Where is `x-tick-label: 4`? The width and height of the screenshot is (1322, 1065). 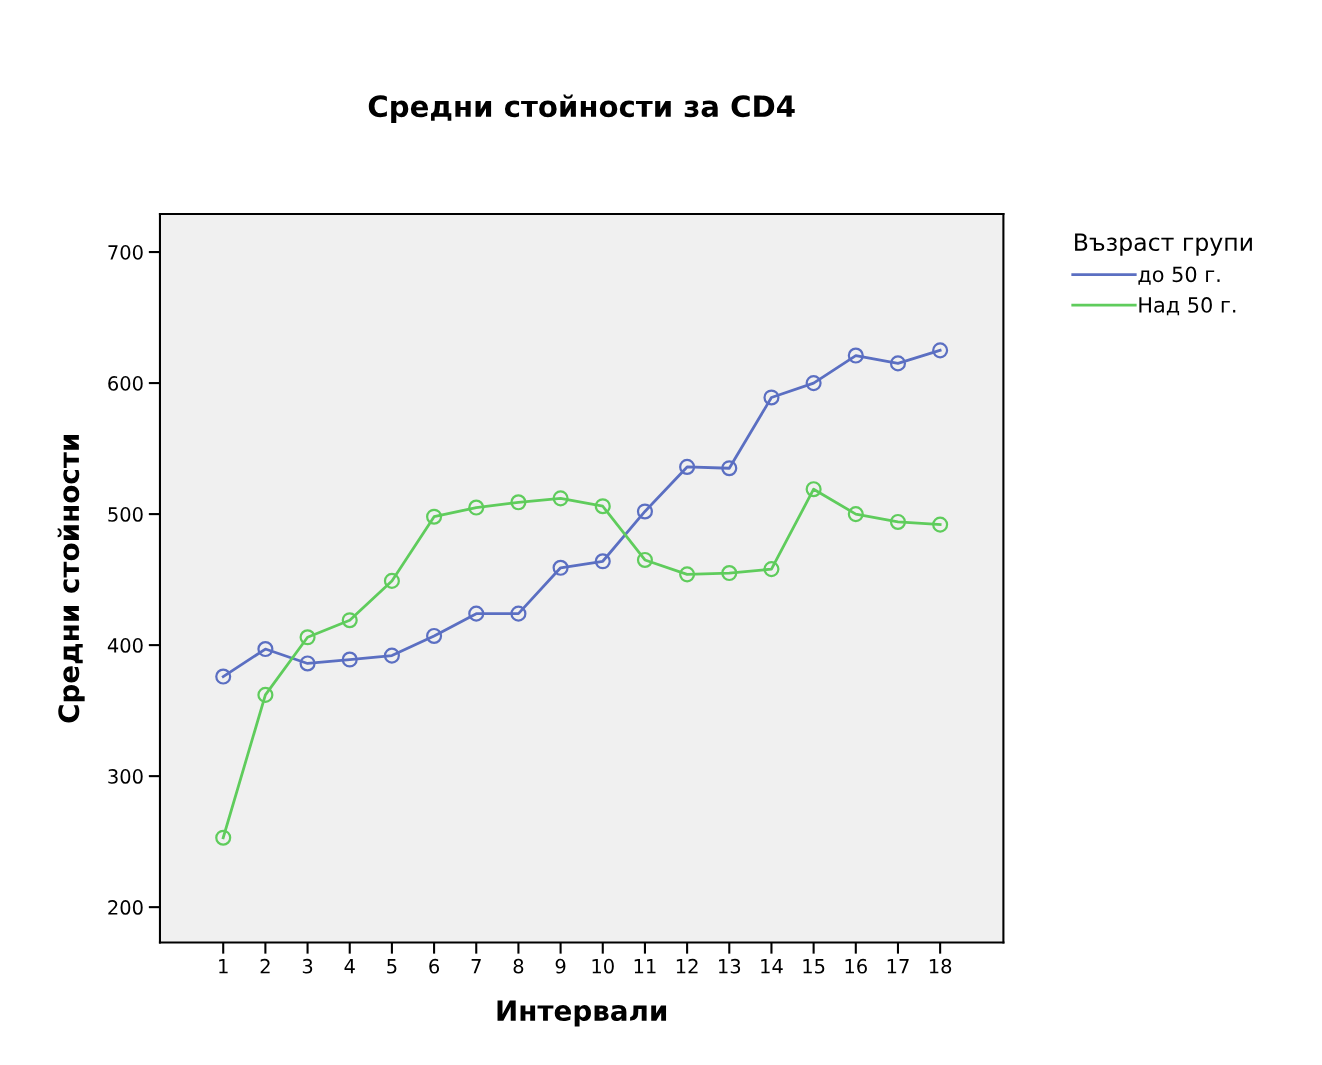
x-tick-label: 4 is located at coordinates (349, 966).